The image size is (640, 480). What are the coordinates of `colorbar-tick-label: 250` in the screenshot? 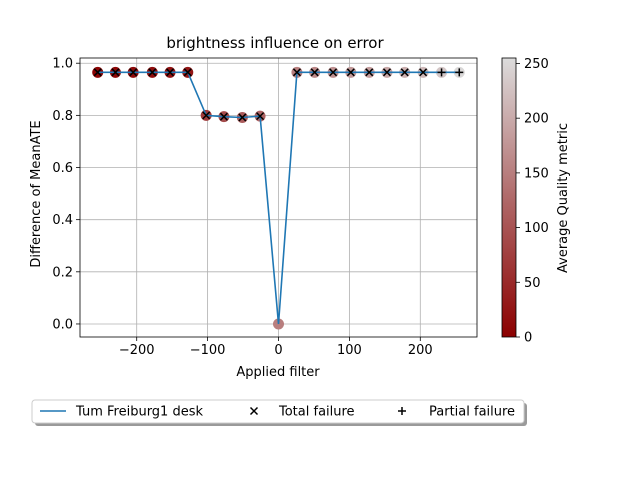 It's located at (536, 64).